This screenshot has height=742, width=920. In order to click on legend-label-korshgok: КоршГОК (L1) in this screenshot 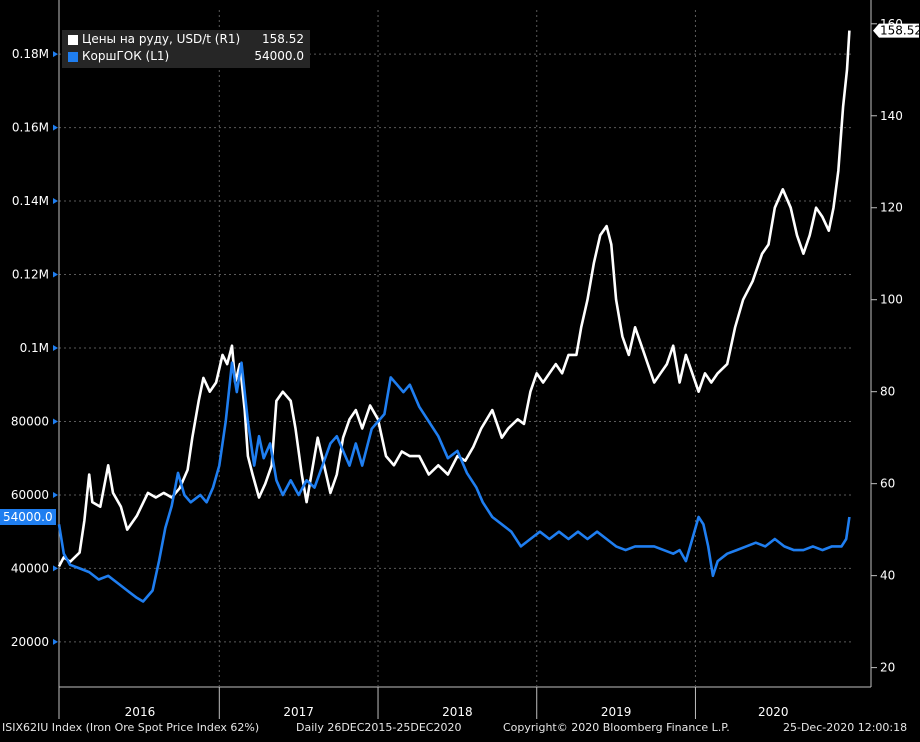, I will do `click(126, 56)`.